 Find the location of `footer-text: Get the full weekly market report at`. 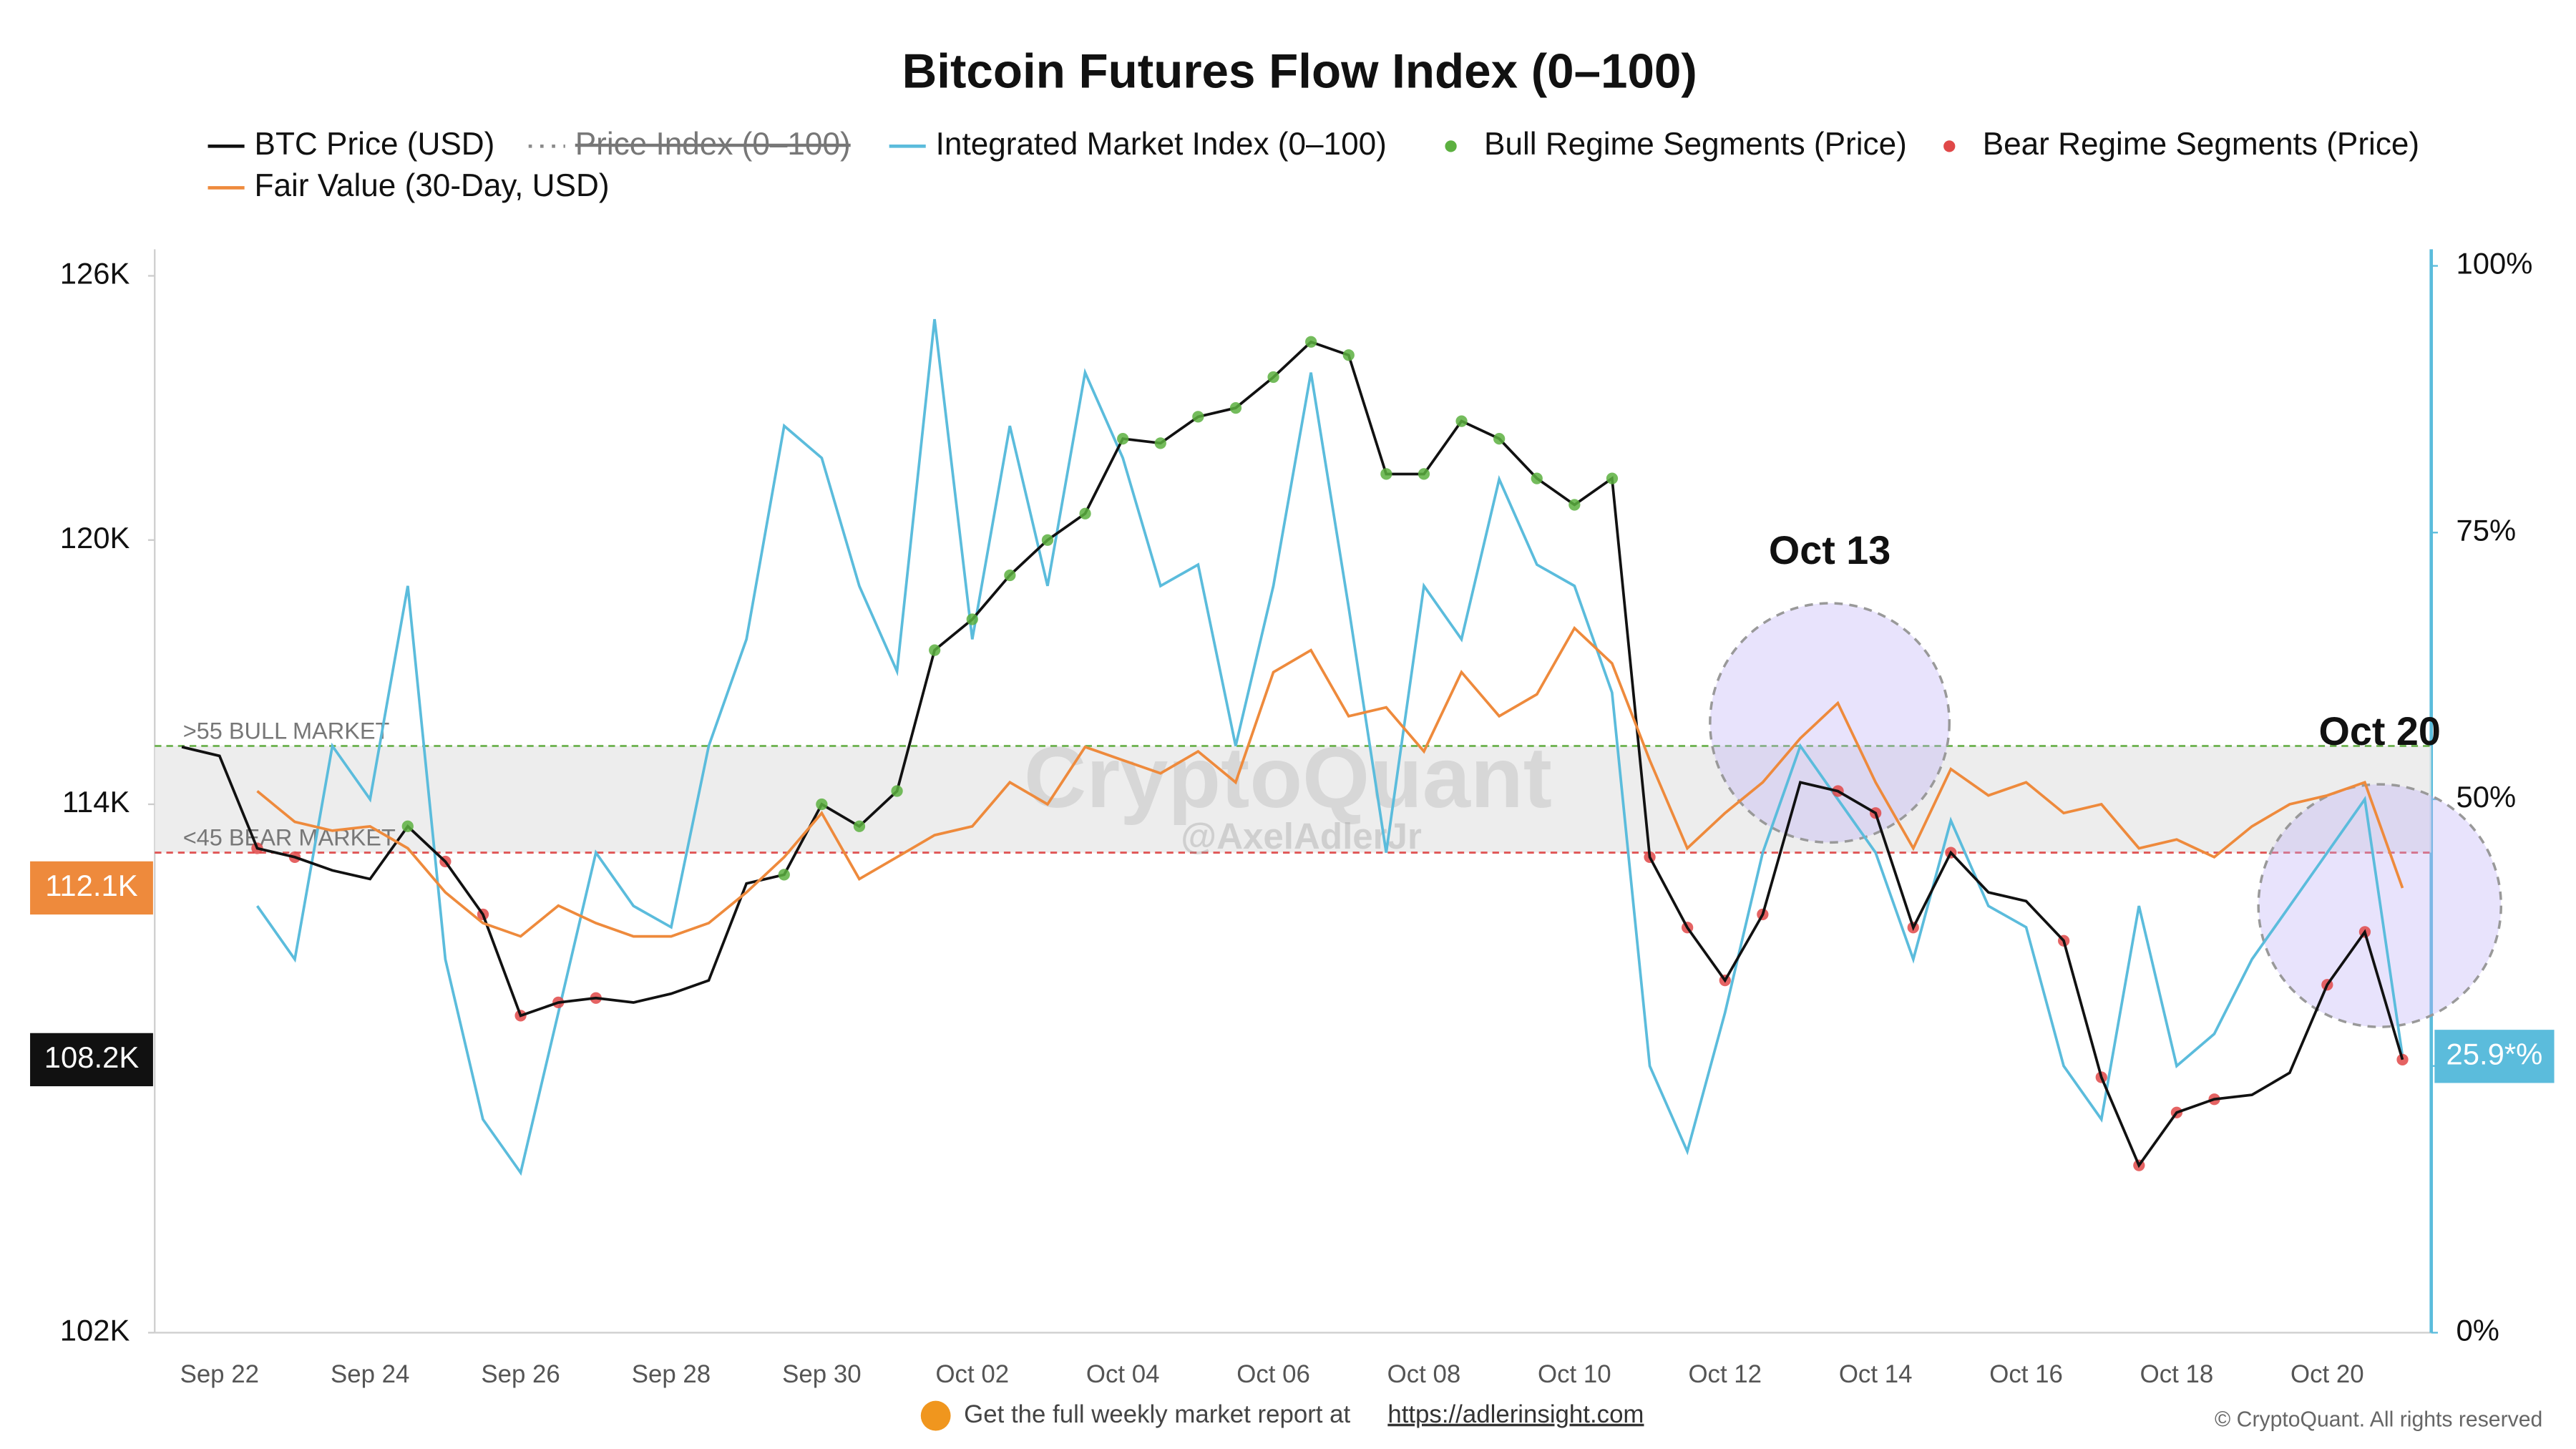

footer-text: Get the full weekly market report at is located at coordinates (1157, 1414).